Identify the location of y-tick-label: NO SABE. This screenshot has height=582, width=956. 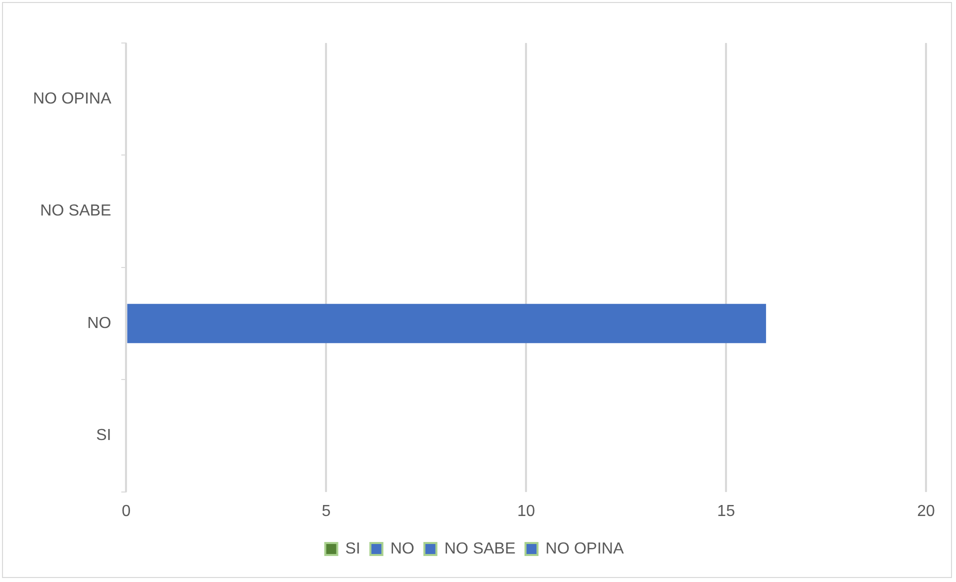
(76, 211).